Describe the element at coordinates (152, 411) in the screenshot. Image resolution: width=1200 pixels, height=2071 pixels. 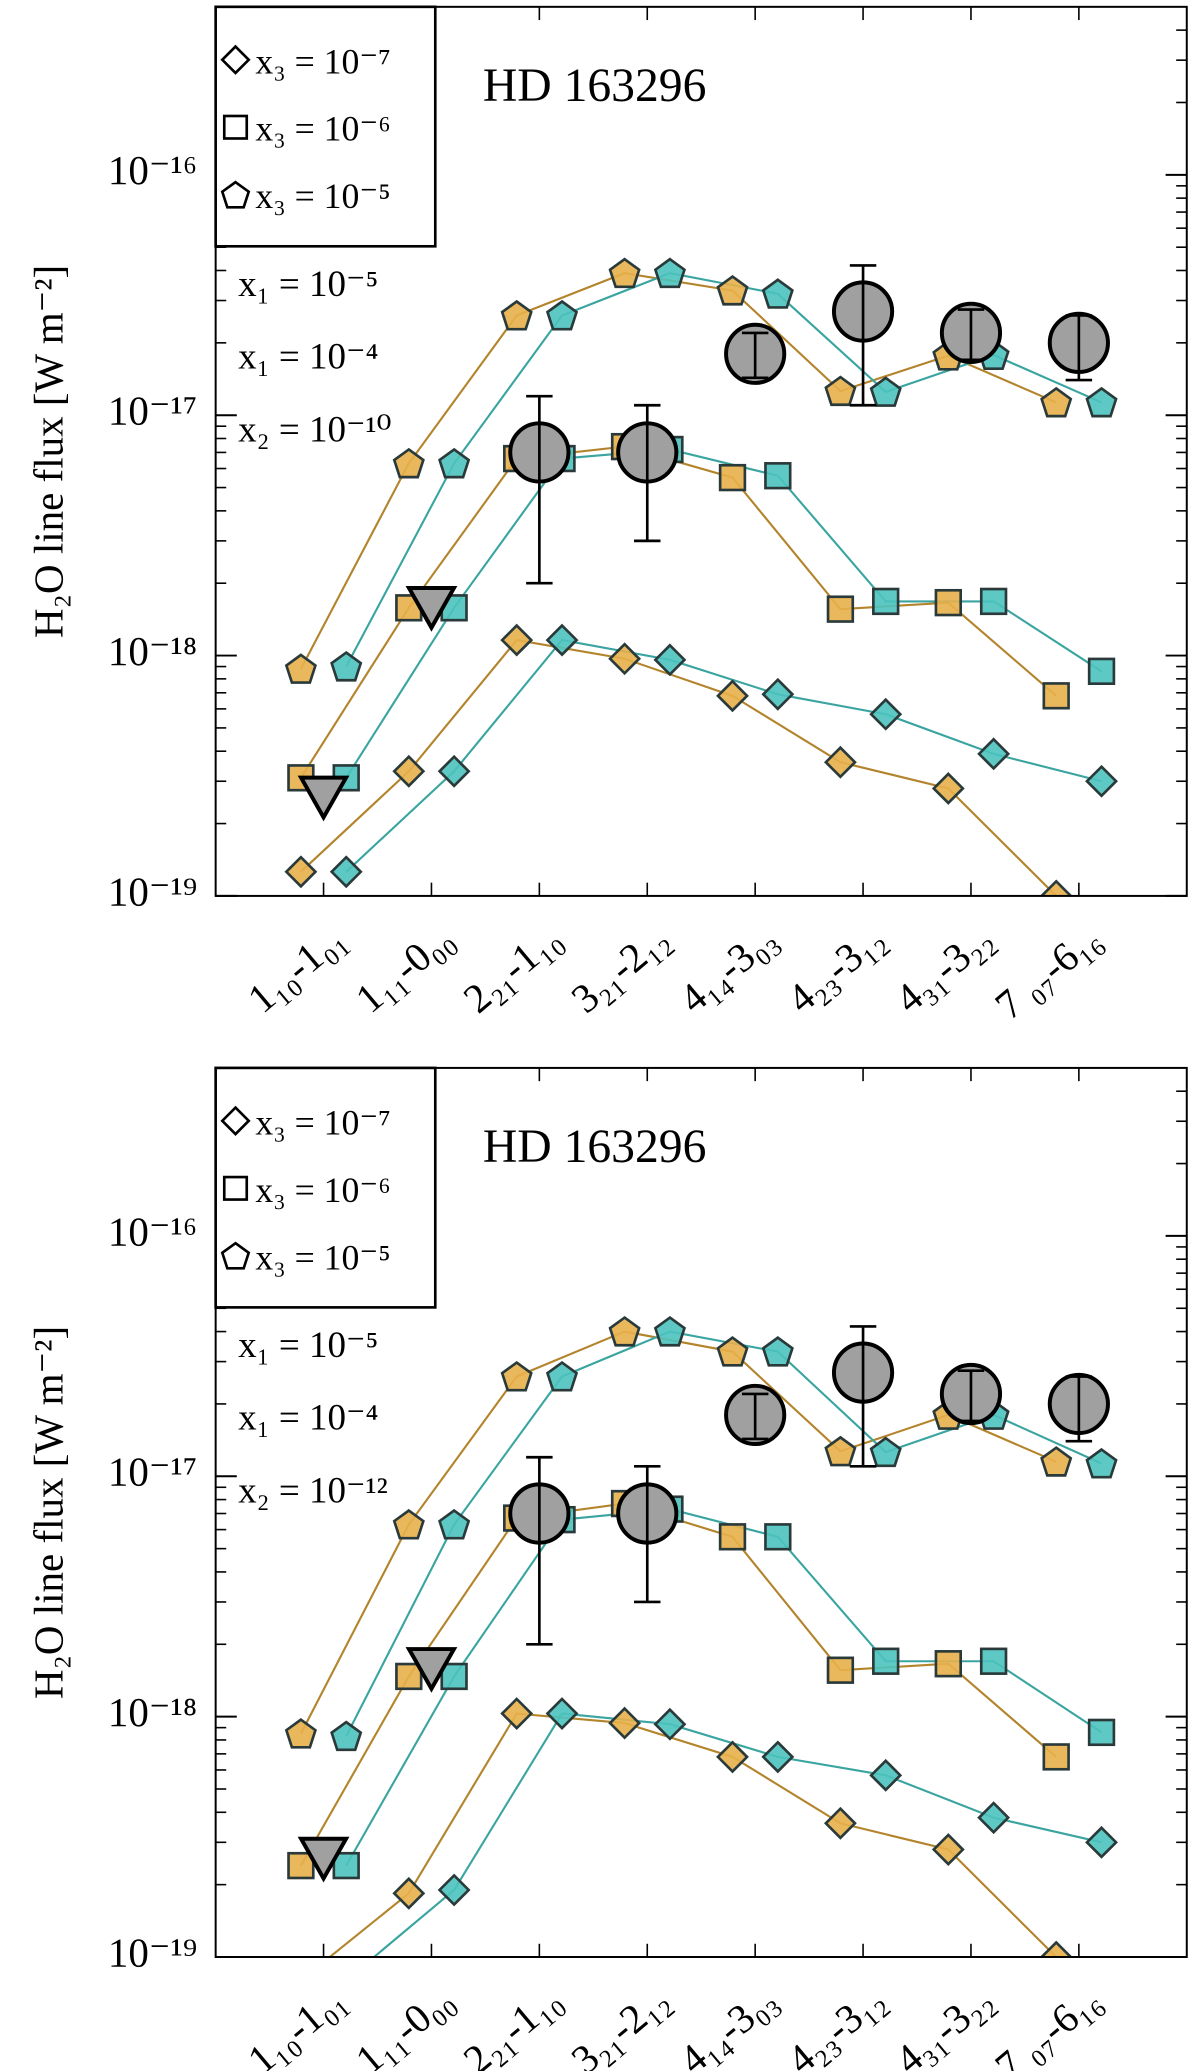
I see `y-tick-label: 10⁻¹⁷` at that location.